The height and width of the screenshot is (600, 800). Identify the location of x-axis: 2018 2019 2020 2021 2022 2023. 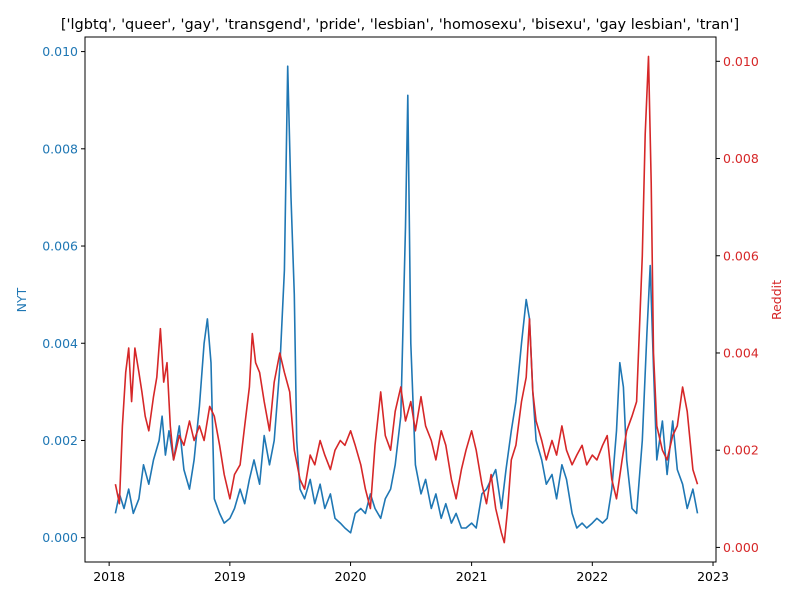
(411, 573).